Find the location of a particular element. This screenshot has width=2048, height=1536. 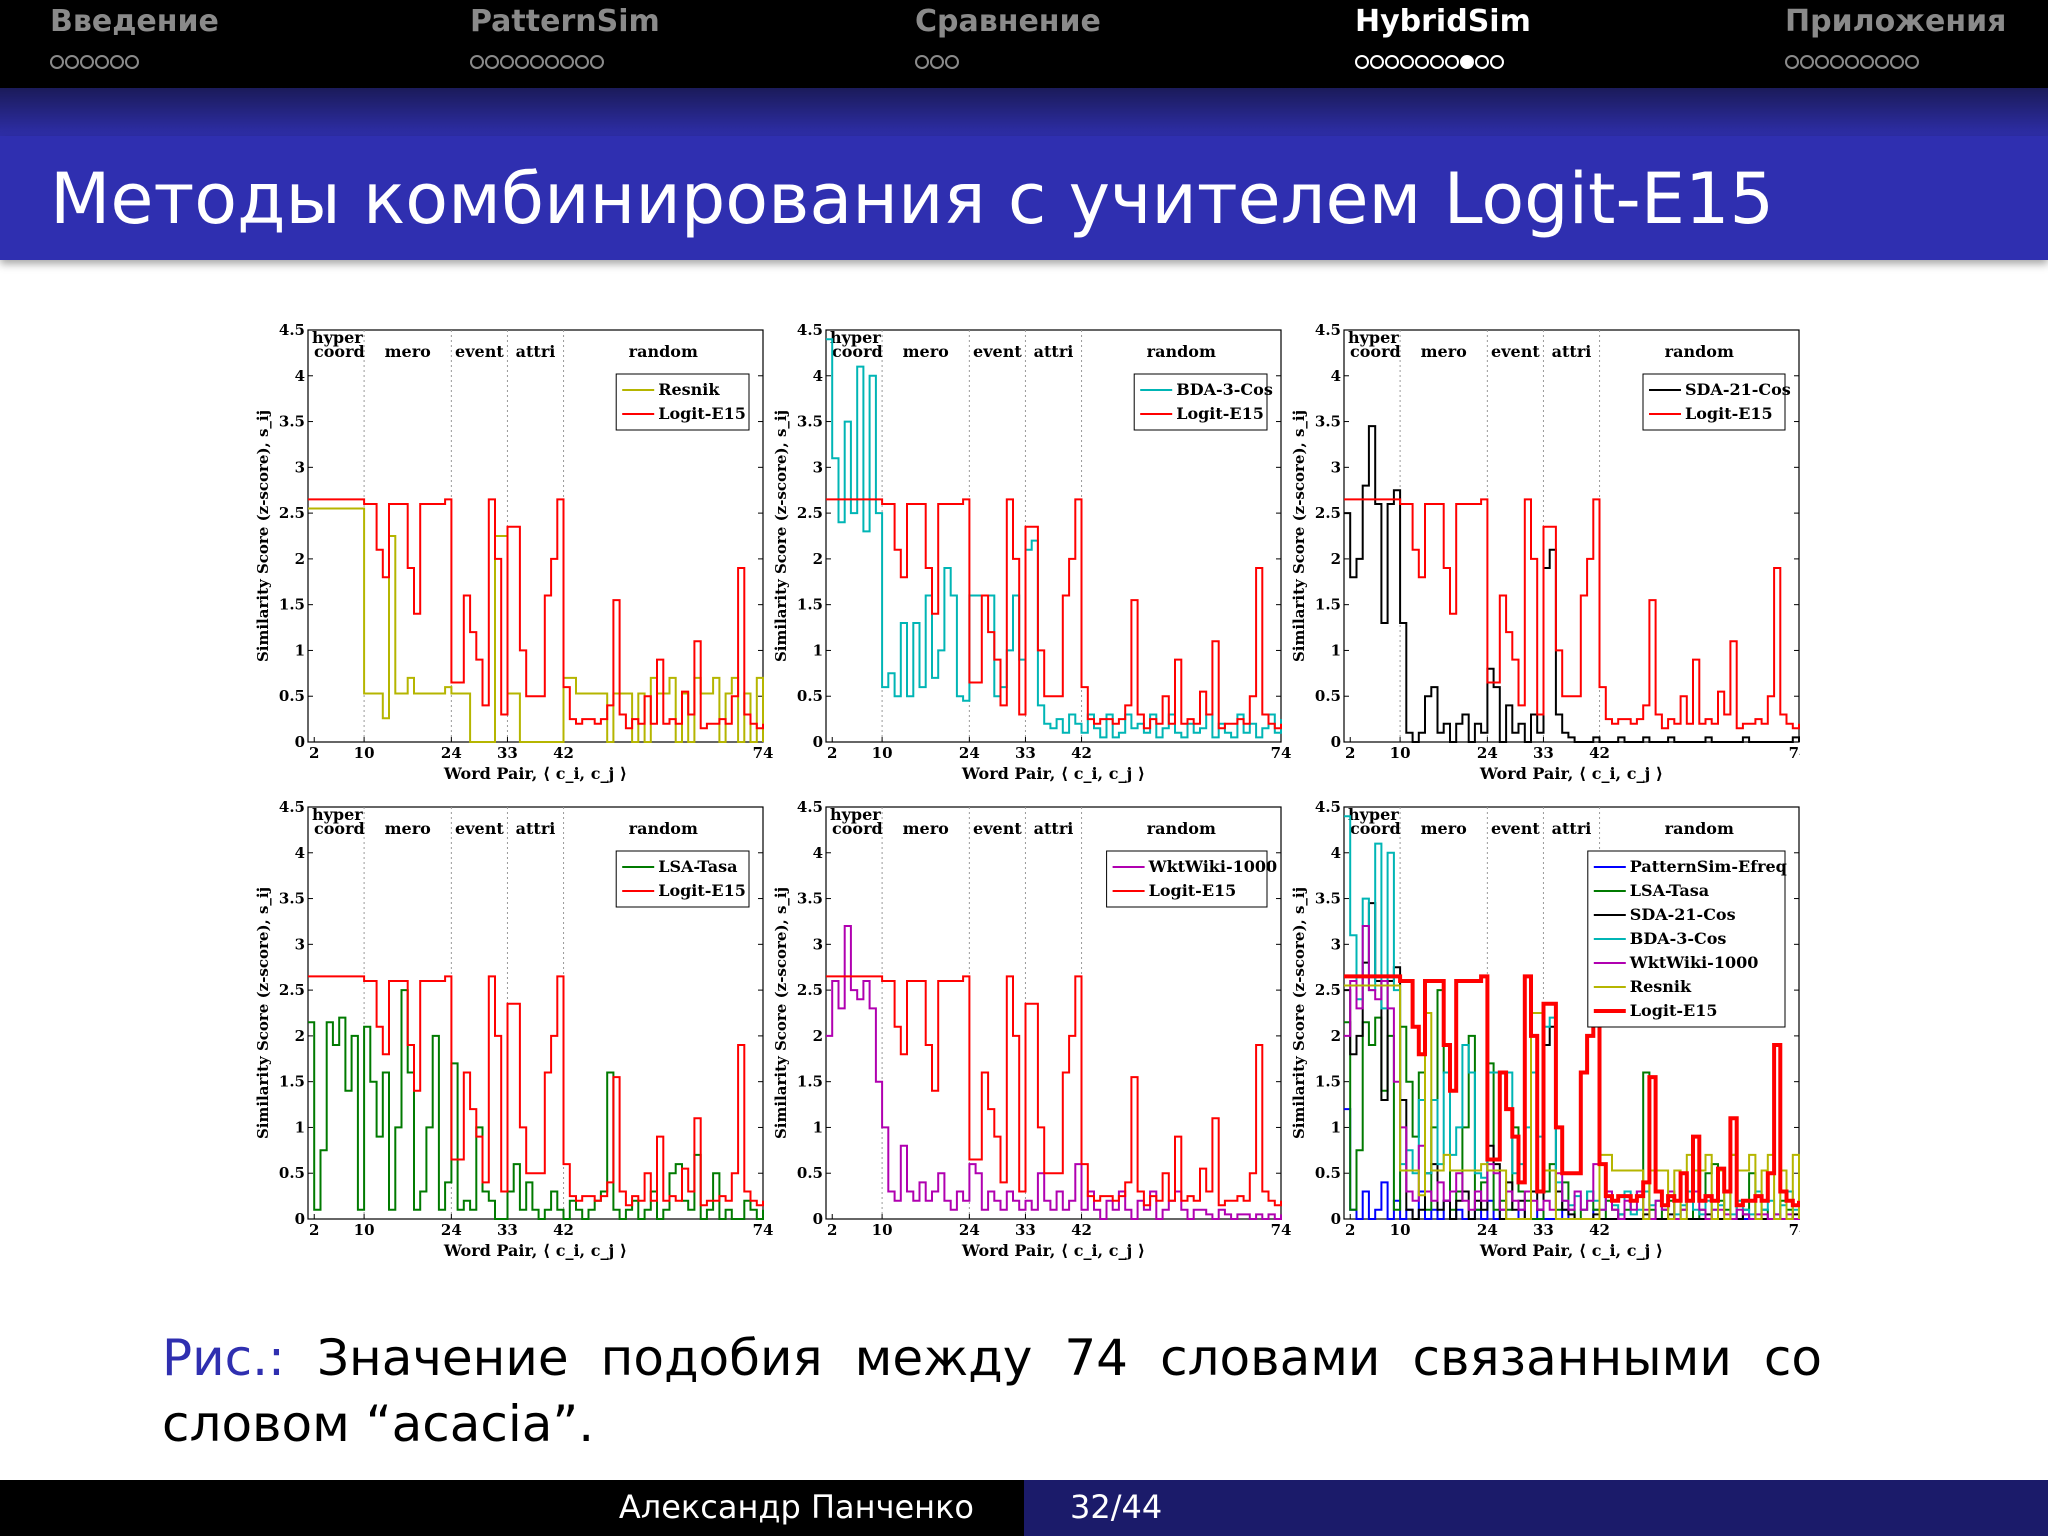

nav-section-patternsim: PatternSim is located at coordinates (565, 36).